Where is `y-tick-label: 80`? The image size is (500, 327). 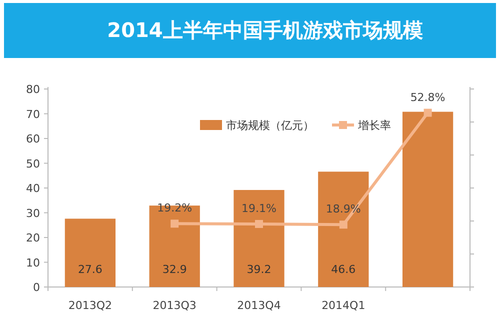
y-tick-label: 80 is located at coordinates (33, 89).